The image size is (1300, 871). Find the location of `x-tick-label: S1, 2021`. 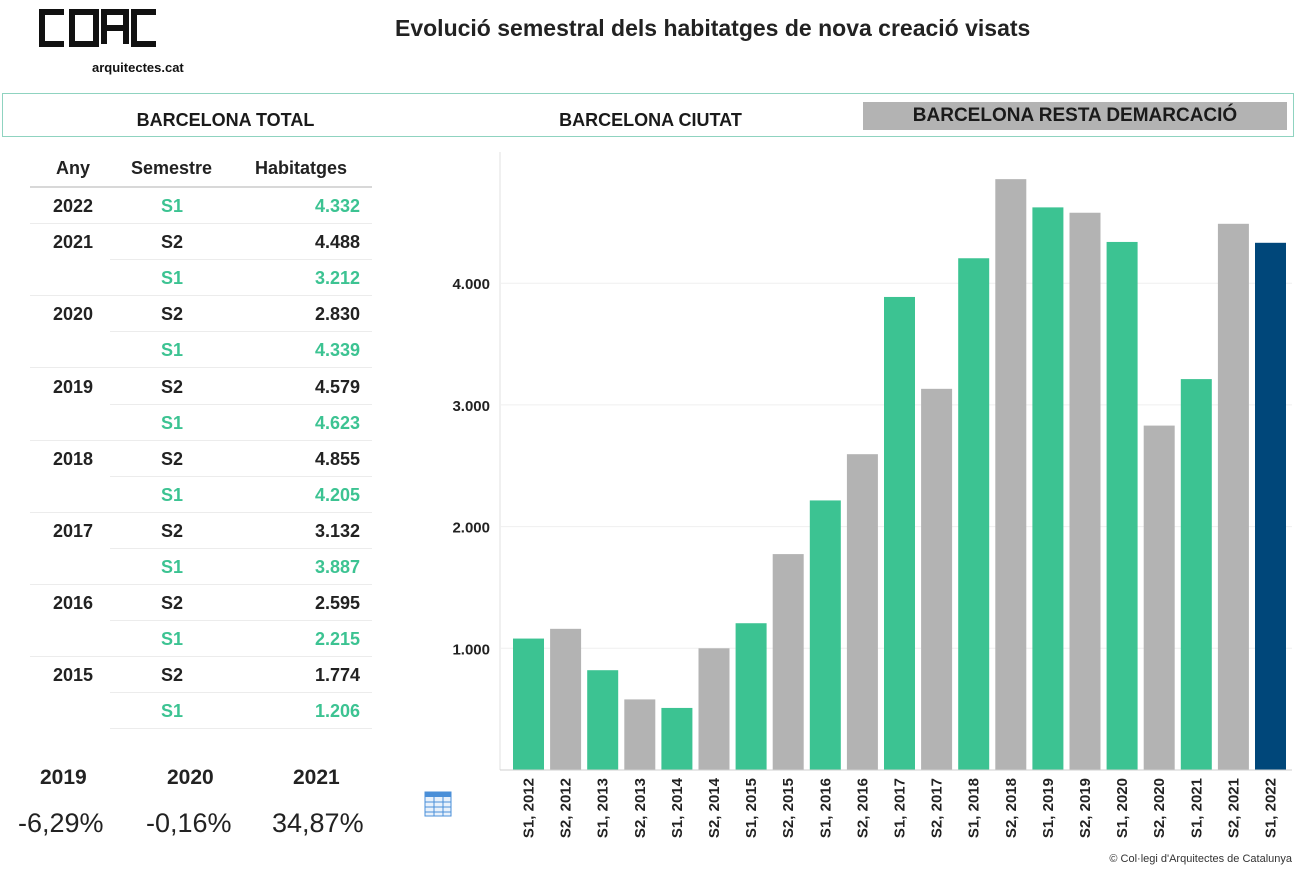

x-tick-label: S1, 2021 is located at coordinates (1196, 808).